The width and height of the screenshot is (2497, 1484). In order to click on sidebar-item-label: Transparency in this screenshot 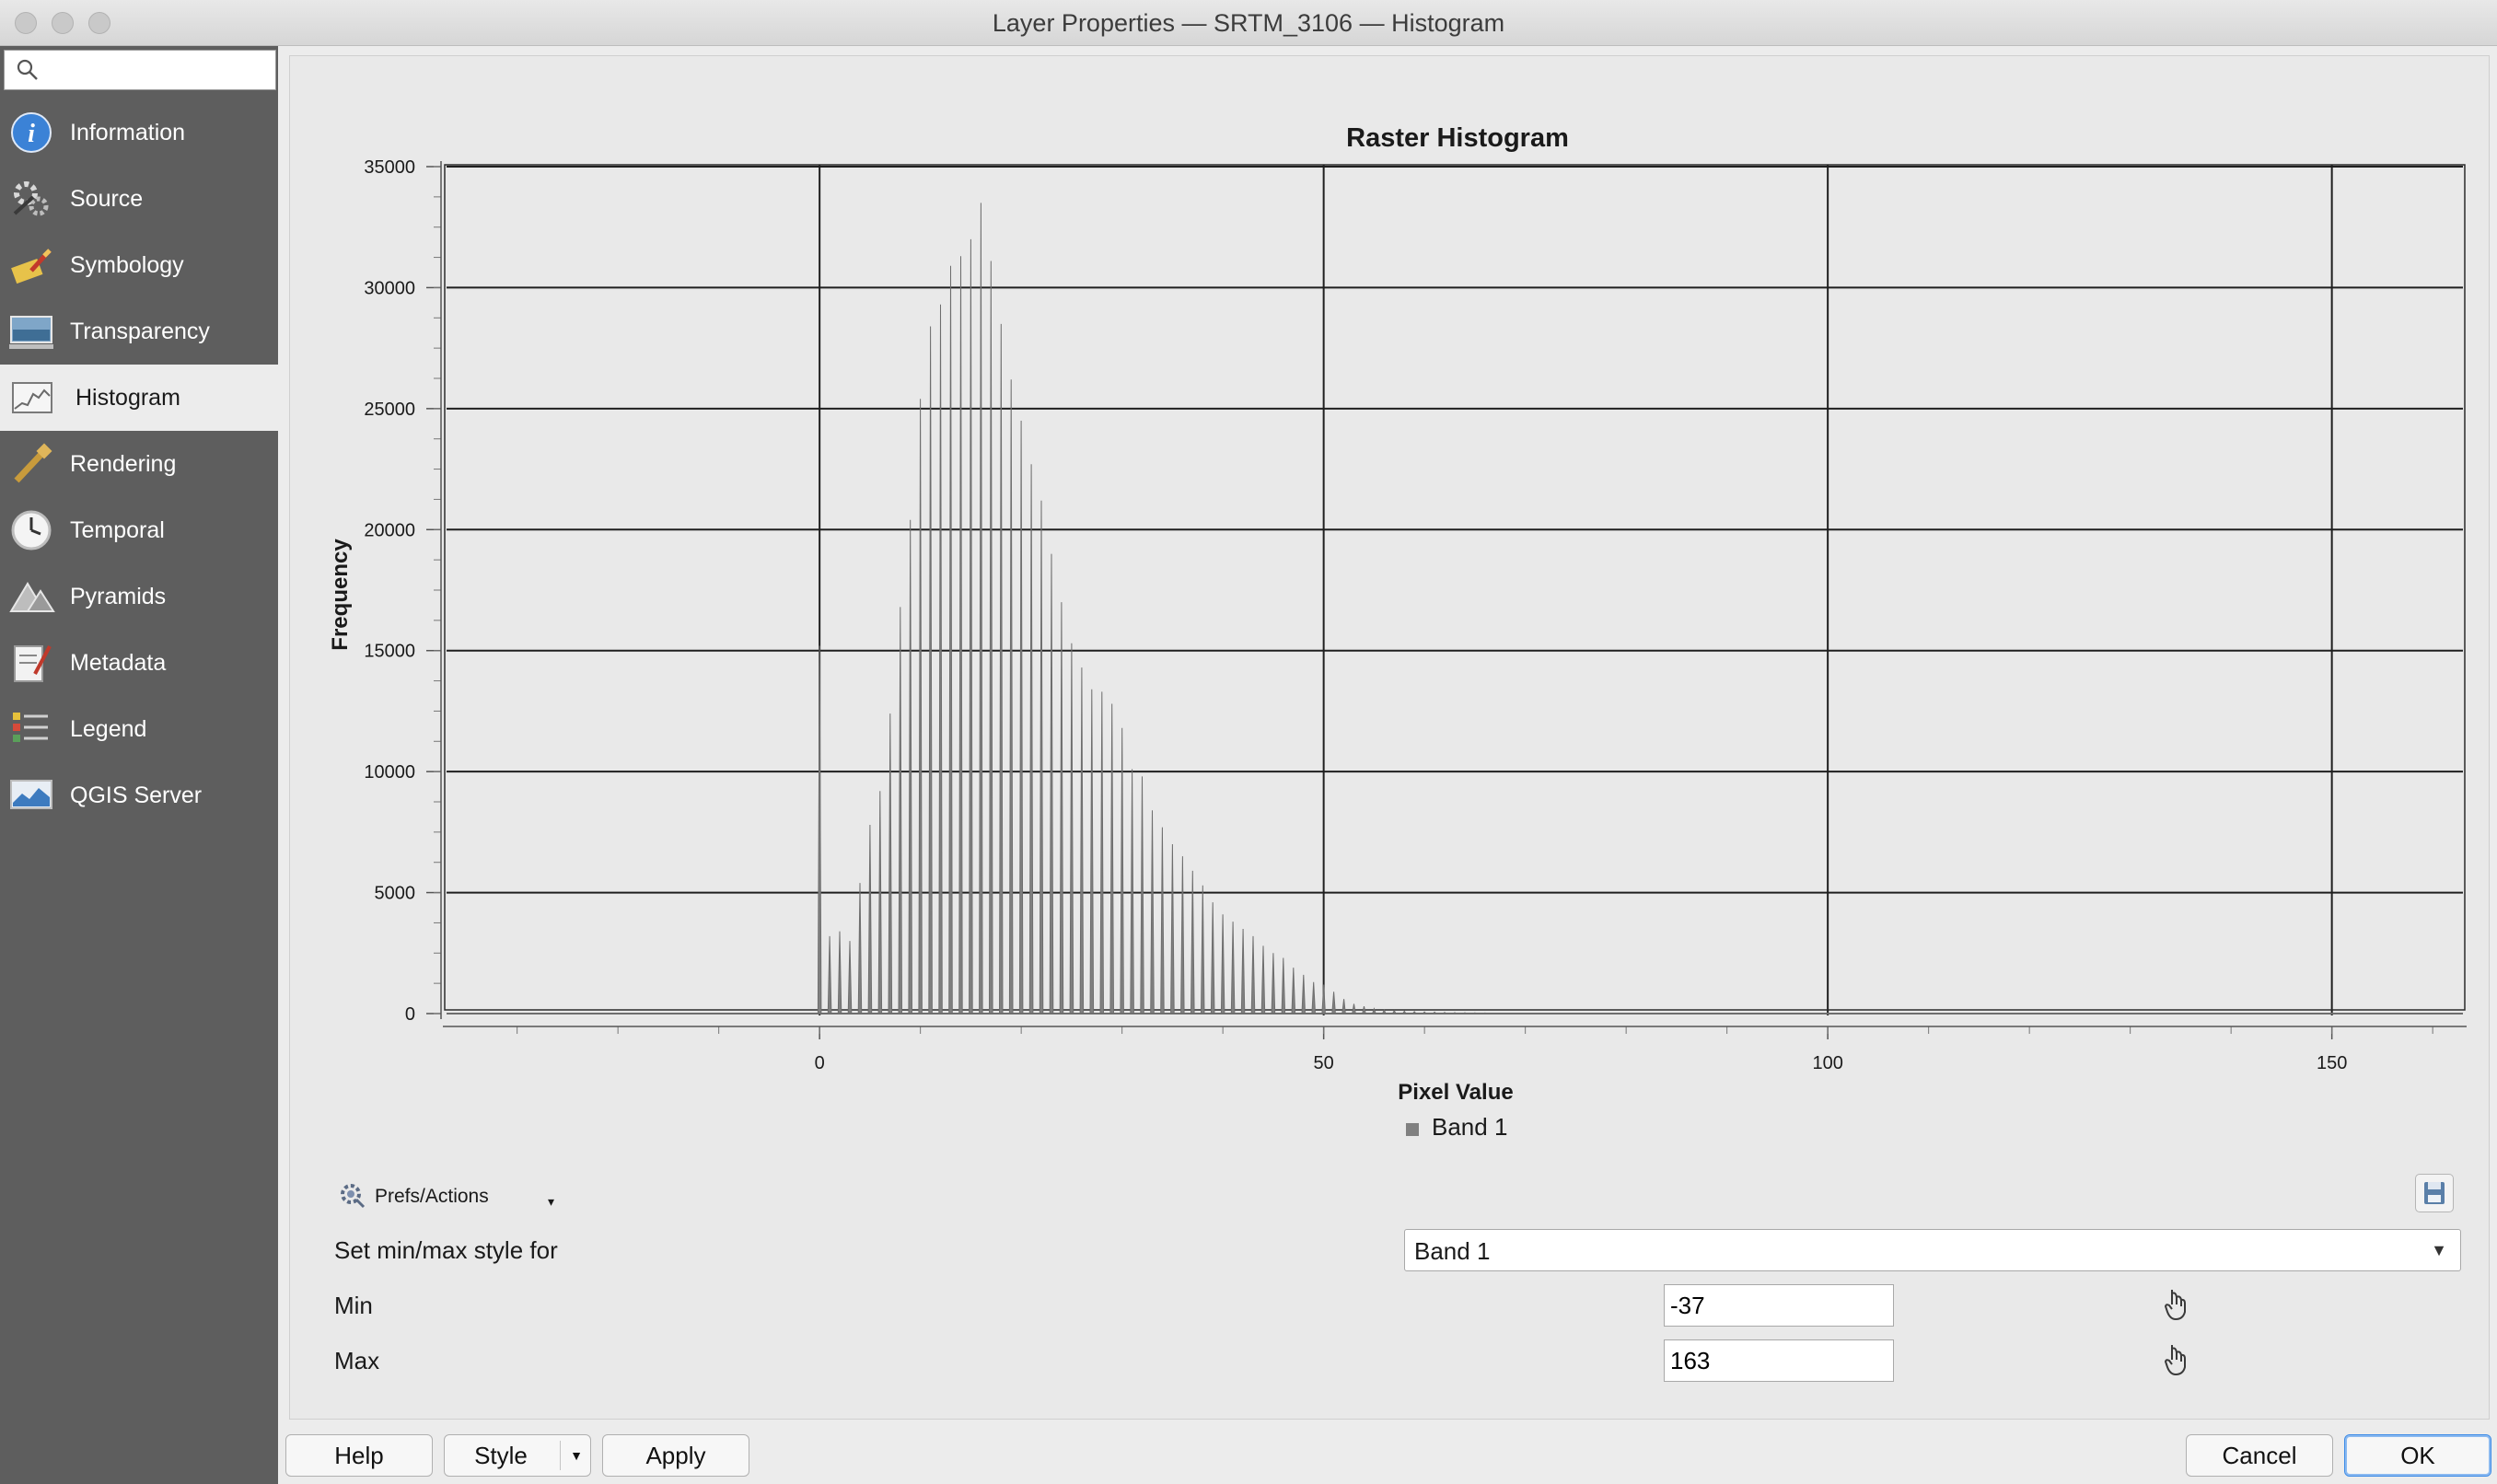, I will do `click(140, 331)`.